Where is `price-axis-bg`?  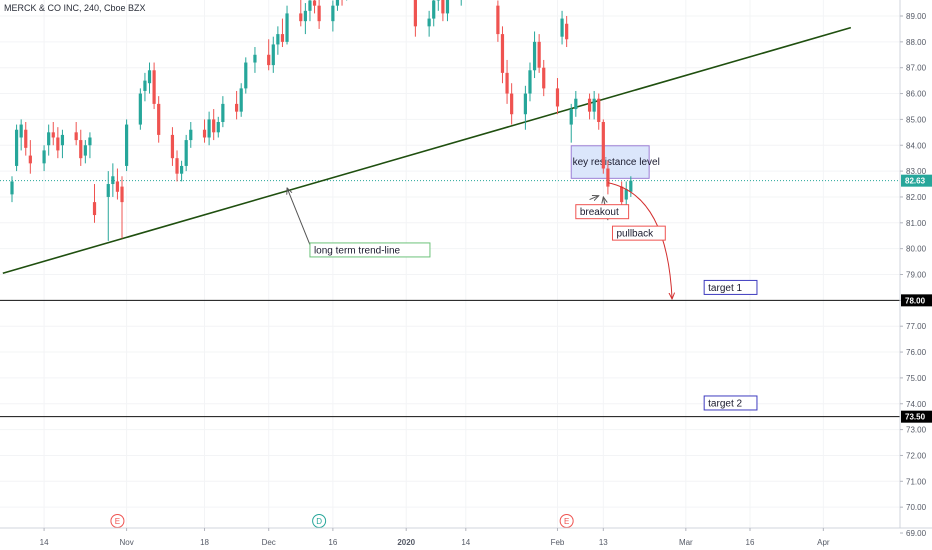 price-axis-bg is located at coordinates (916, 275).